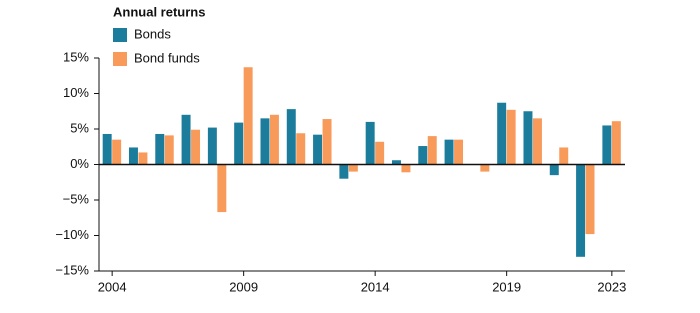  Describe the element at coordinates (72, 234) in the screenshot. I see `y-tick-label: −10%` at that location.